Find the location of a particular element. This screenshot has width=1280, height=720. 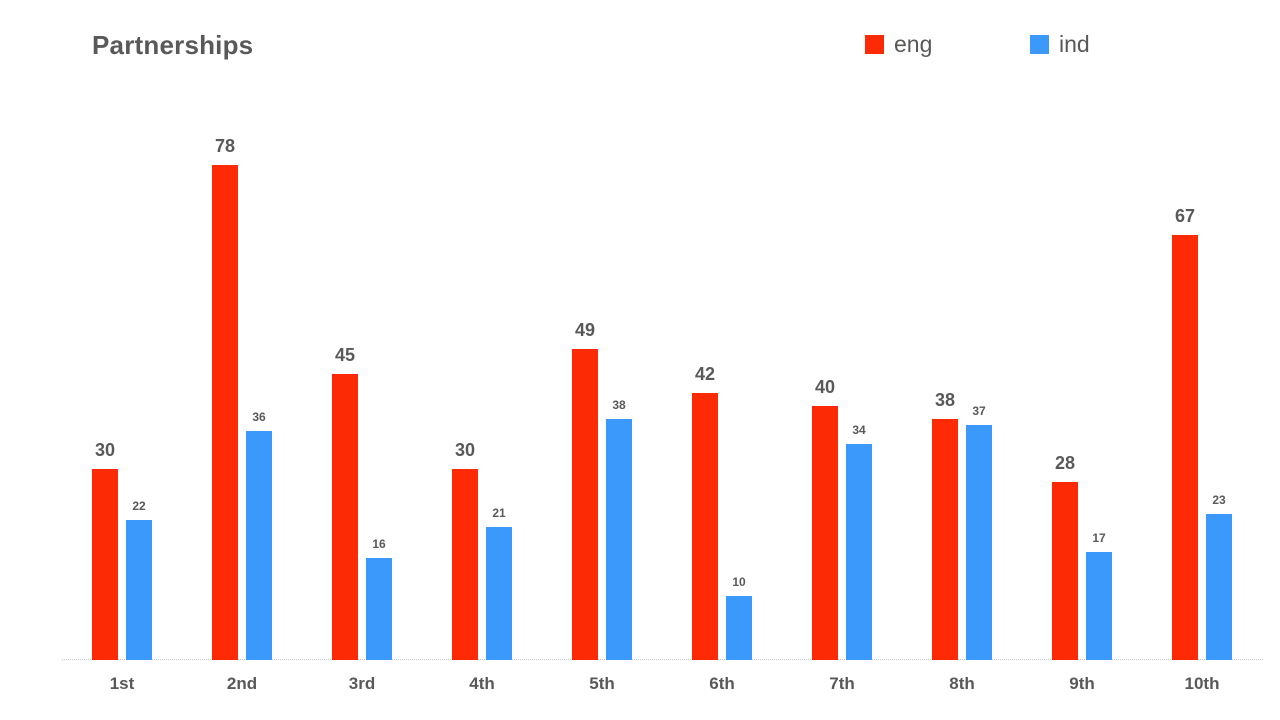

eng-value-label: 49 is located at coordinates (585, 330).